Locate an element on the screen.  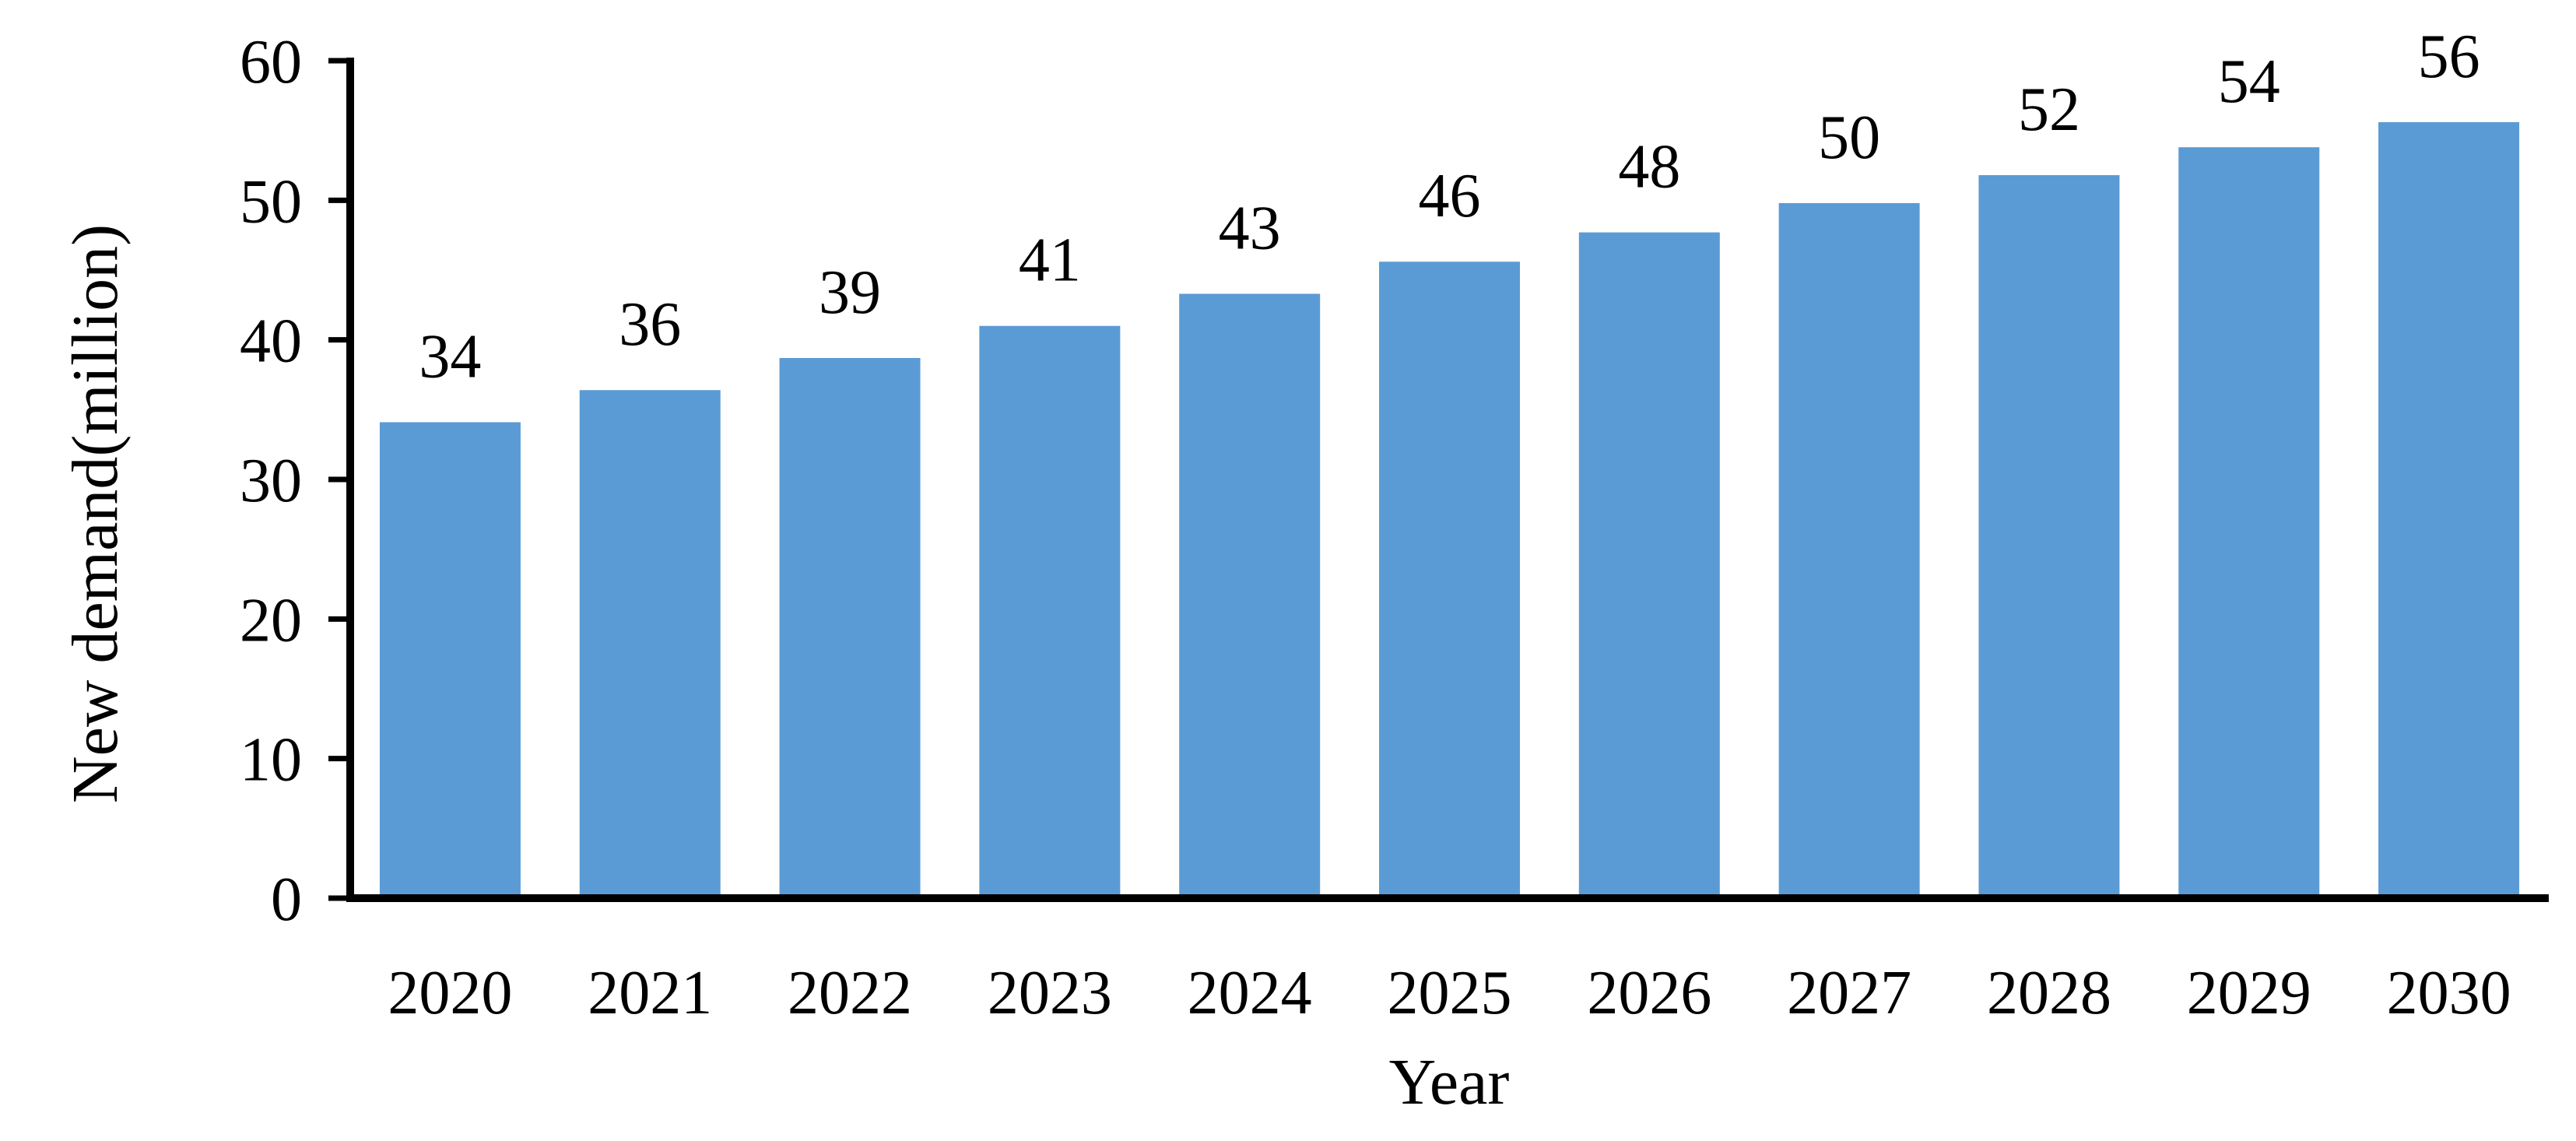
bar-2027 is located at coordinates (1849, 550).